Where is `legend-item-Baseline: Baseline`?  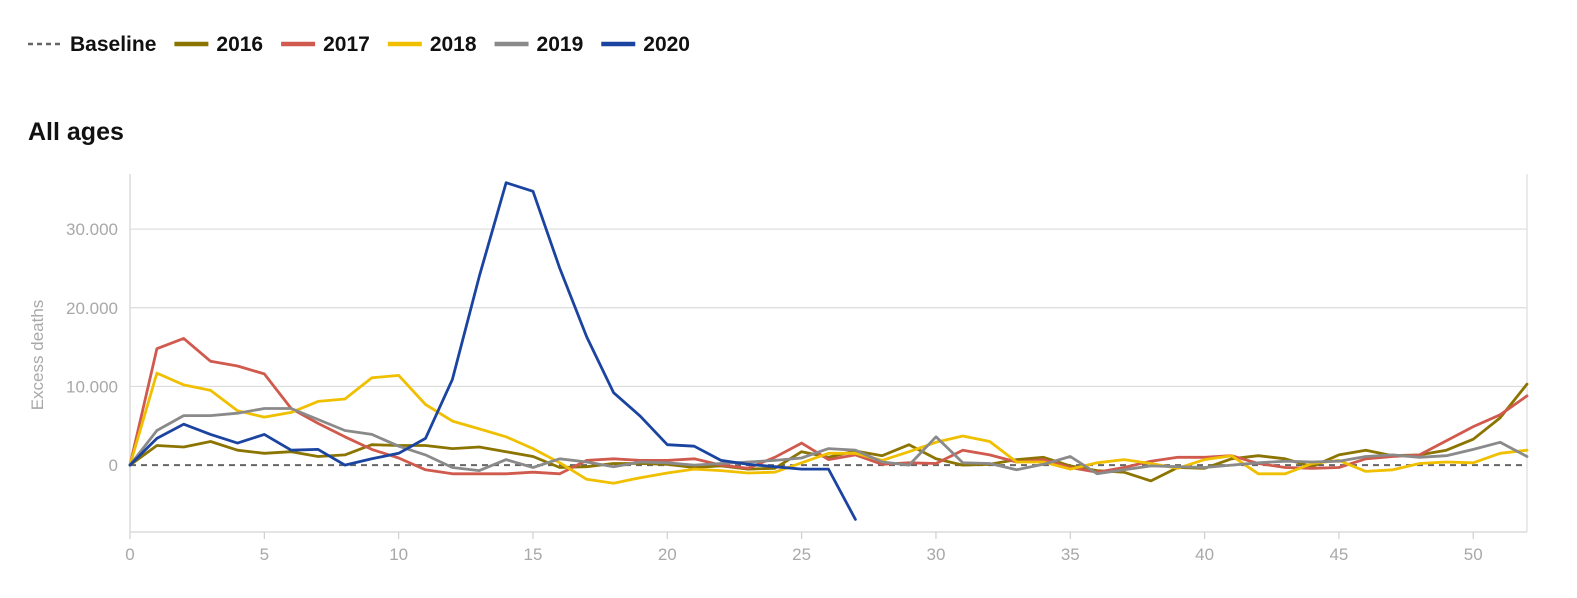
legend-item-Baseline: Baseline is located at coordinates (92, 44).